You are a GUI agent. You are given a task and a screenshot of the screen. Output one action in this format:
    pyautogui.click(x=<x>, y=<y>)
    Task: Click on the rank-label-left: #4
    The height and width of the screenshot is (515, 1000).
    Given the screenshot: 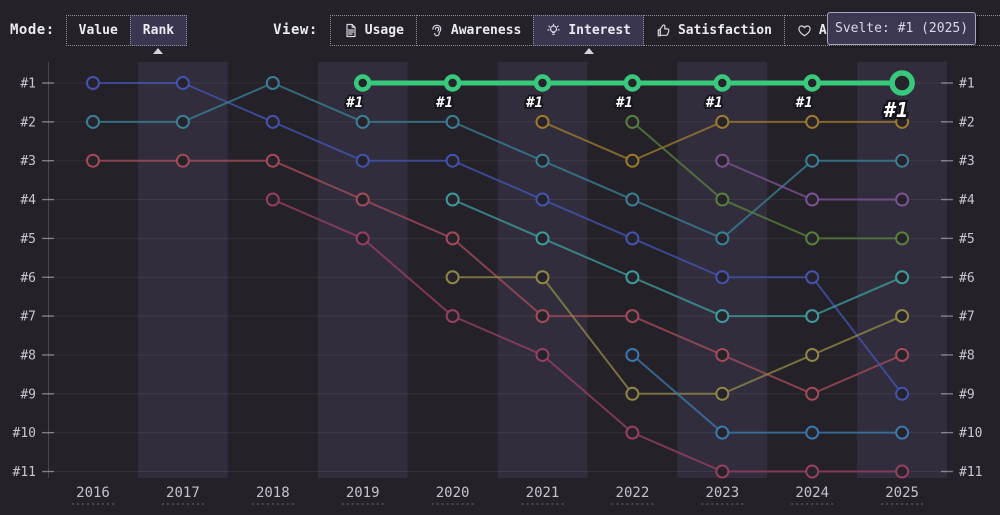 What is the action you would take?
    pyautogui.click(x=28, y=200)
    